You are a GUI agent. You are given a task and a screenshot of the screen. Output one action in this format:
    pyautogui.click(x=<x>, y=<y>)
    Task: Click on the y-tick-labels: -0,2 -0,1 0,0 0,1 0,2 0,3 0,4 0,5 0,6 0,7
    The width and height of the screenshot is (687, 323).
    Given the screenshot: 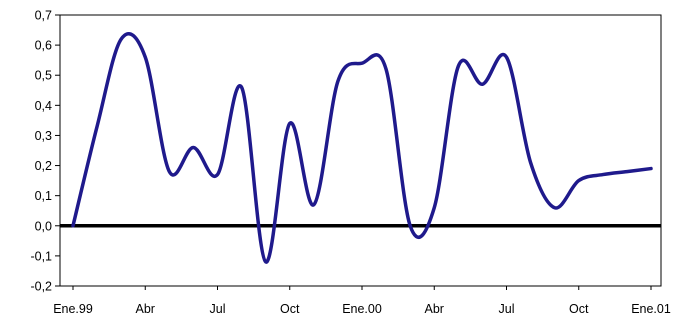 What is the action you would take?
    pyautogui.click(x=41, y=151)
    